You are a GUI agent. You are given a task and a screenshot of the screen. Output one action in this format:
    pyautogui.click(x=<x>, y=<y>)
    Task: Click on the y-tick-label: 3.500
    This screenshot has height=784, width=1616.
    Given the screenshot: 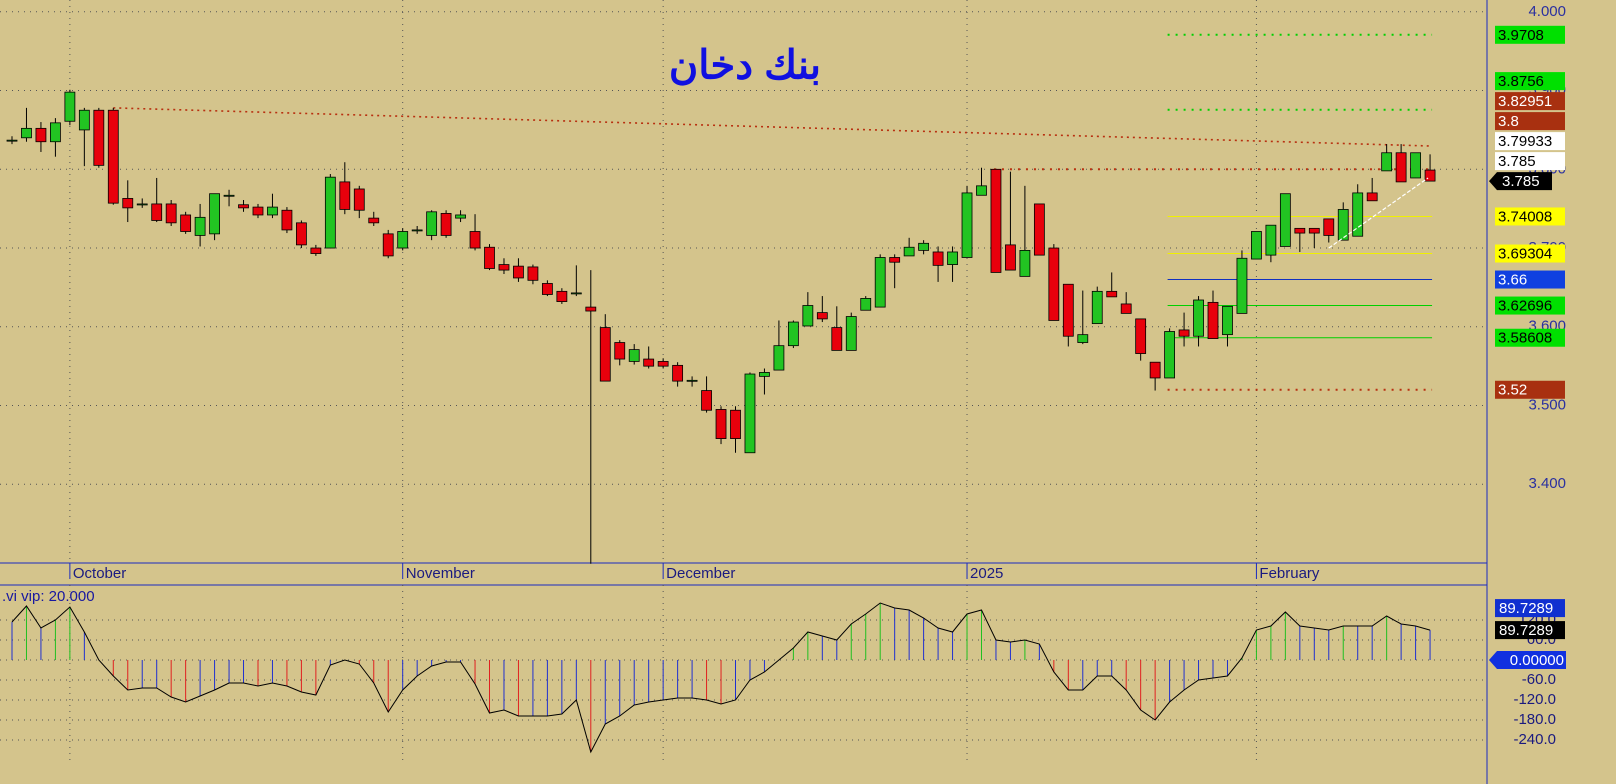 What is the action you would take?
    pyautogui.click(x=1547, y=404)
    